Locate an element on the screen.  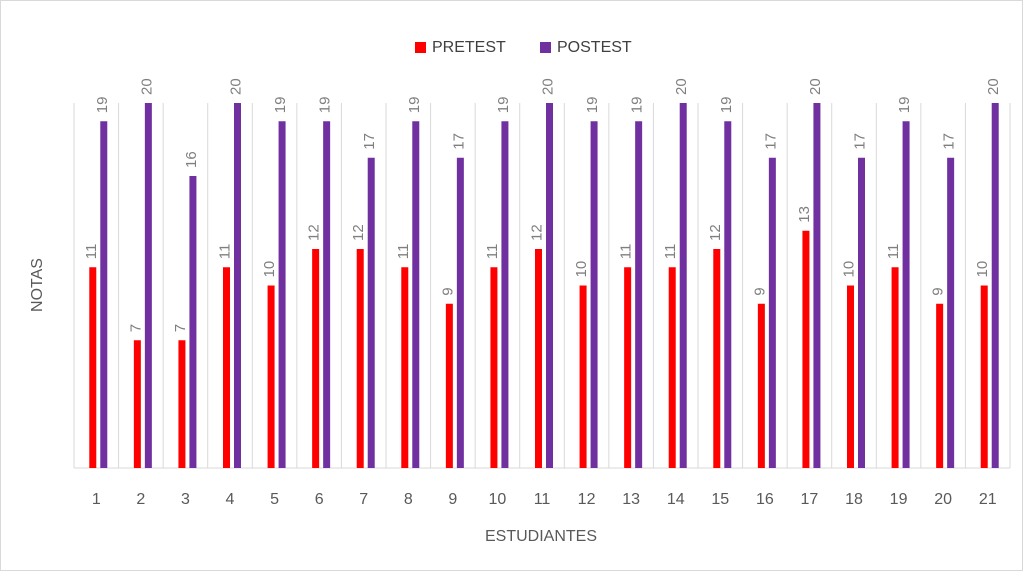
legend-label: PRETEST is located at coordinates (469, 47).